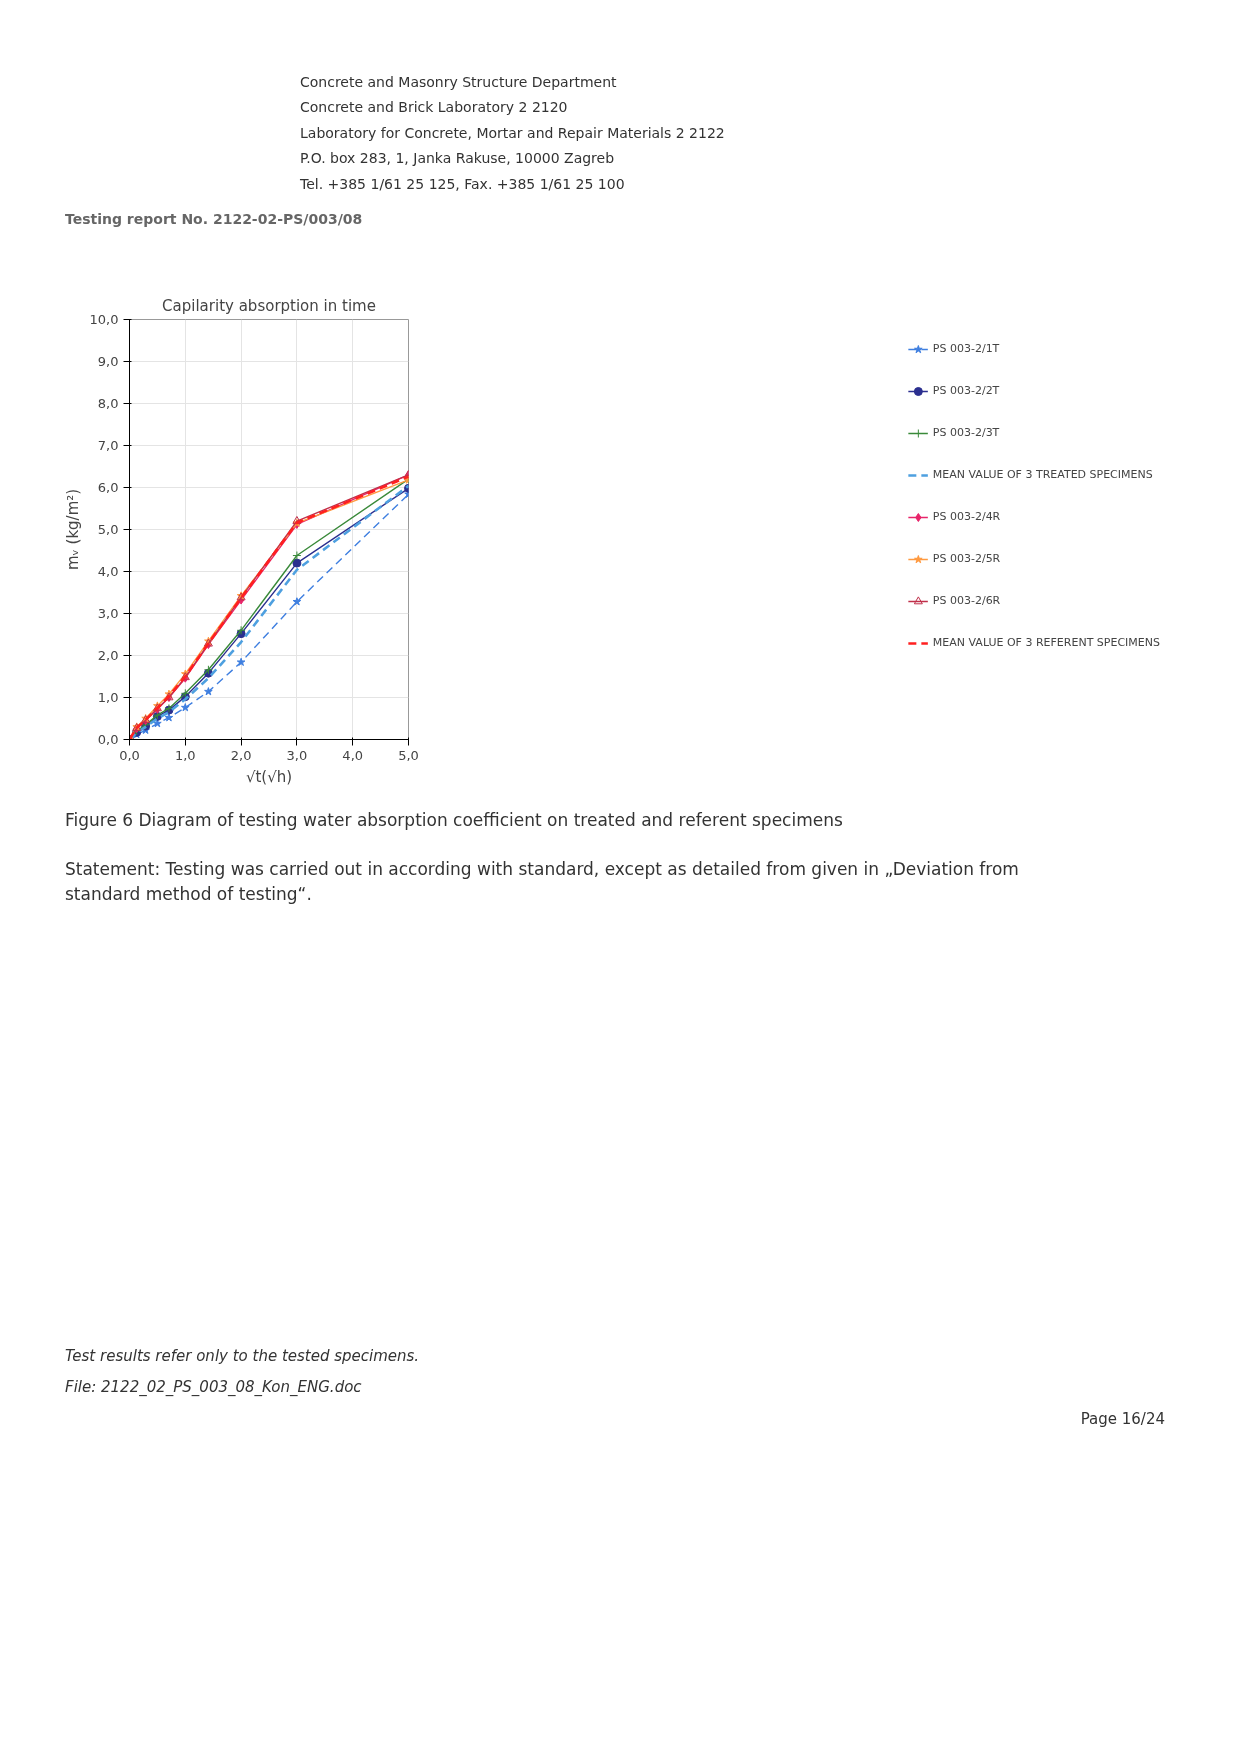 This screenshot has width=1240, height=1750. I want to click on legend-label: PS 003-2/4R, so click(966, 517).